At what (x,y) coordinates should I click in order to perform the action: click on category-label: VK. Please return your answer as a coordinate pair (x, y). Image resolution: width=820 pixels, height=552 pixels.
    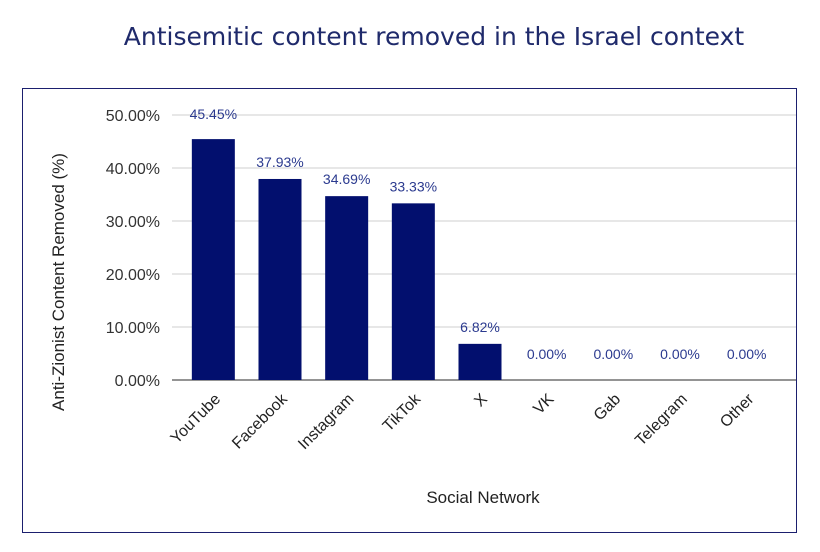
    Looking at the image, I should click on (543, 404).